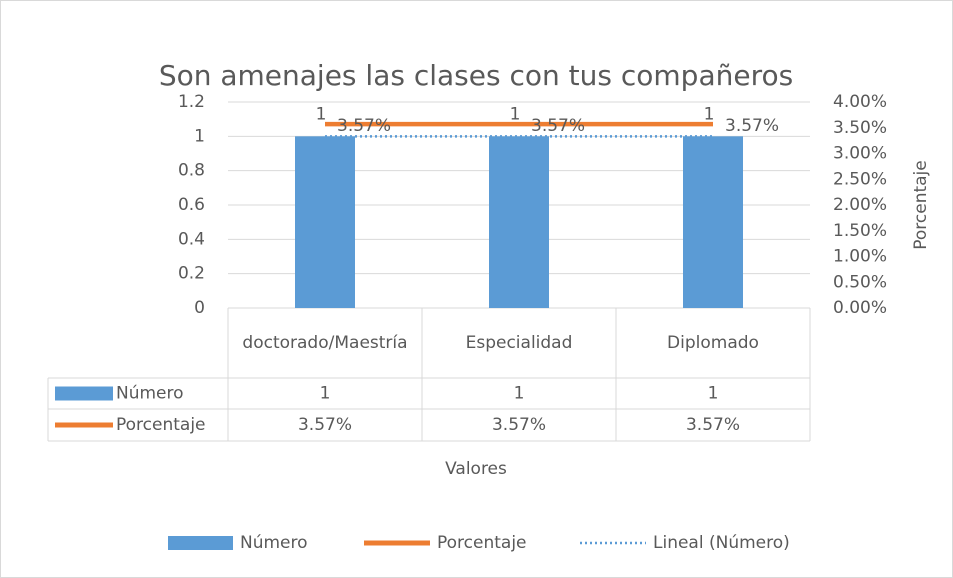  I want to click on y-tick-label: 1, so click(199, 136).